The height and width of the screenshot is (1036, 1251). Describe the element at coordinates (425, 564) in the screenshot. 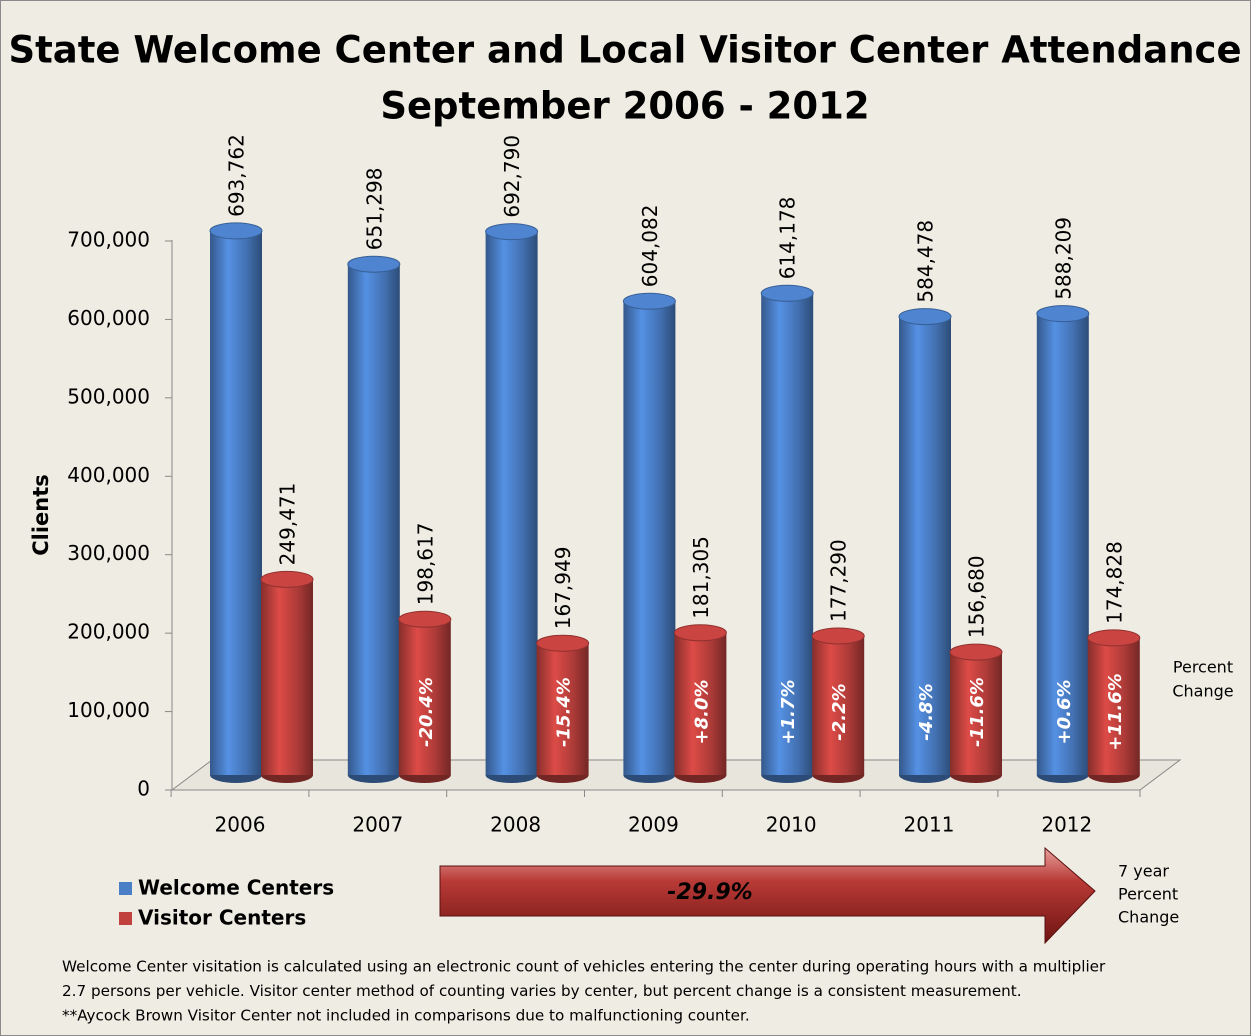

I see `value-label: 198,617` at that location.